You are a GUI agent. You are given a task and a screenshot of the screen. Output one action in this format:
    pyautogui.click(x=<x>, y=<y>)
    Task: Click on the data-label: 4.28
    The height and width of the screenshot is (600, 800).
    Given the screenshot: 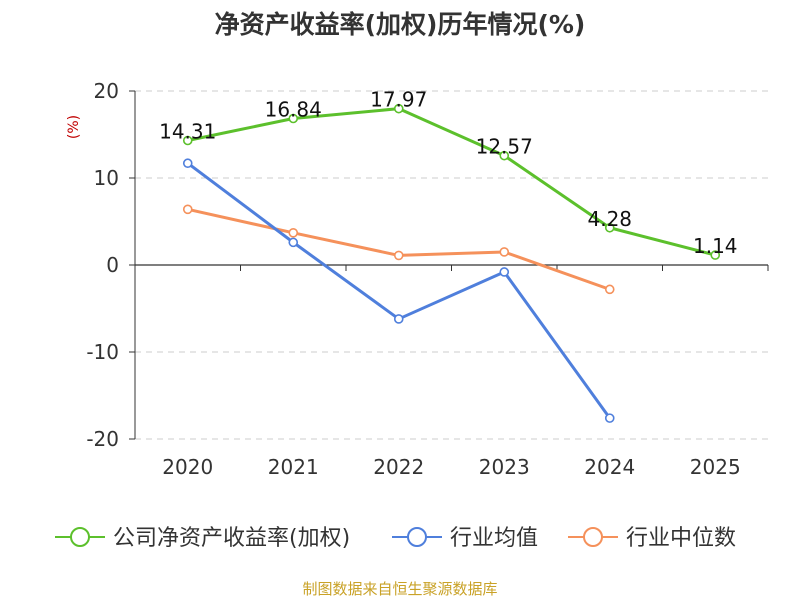 What is the action you would take?
    pyautogui.click(x=609, y=219)
    